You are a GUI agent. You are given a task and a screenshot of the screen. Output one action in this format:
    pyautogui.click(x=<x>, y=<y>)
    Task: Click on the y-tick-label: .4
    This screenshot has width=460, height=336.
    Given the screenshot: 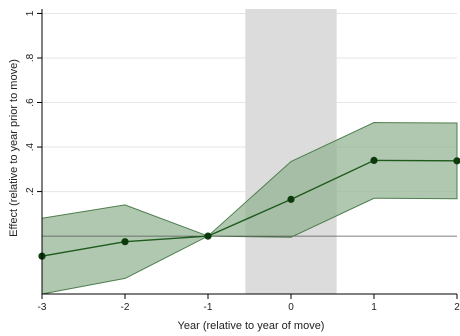 What is the action you would take?
    pyautogui.click(x=30, y=146)
    